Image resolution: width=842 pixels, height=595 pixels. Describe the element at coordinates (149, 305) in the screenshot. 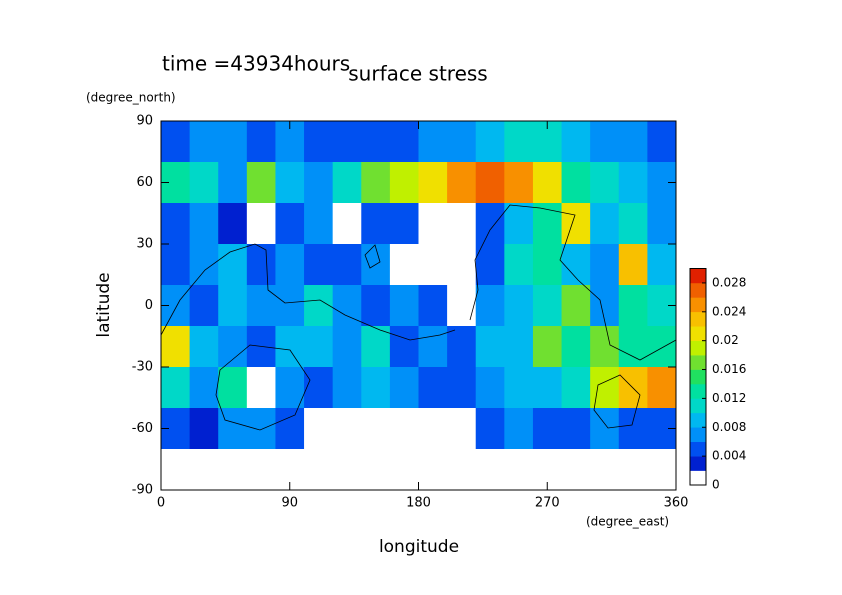

I see `y-tick-label: 0` at that location.